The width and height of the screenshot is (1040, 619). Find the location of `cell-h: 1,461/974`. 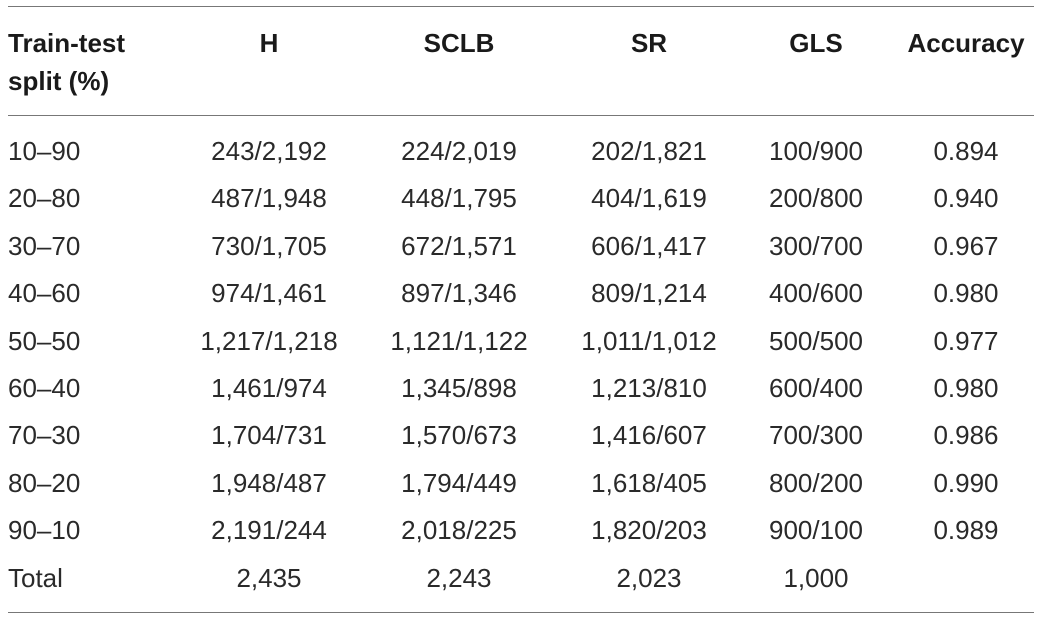

cell-h: 1,461/974 is located at coordinates (269, 387).